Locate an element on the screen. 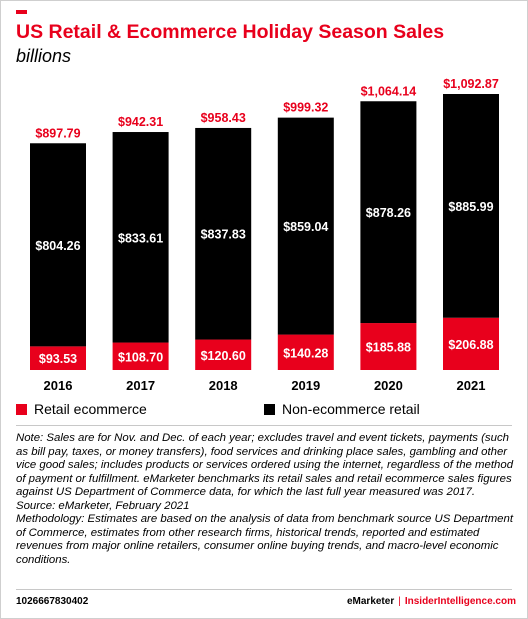 The width and height of the screenshot is (528, 619). data-label-non-ecommerce: $859.04 is located at coordinates (305, 227).